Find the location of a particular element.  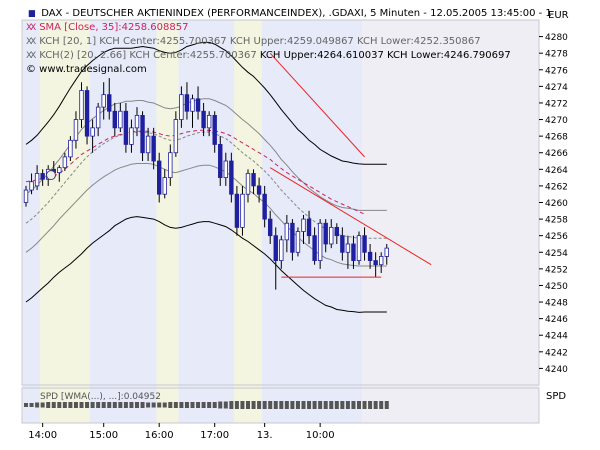

sma-line is located at coordinates (195, 172).